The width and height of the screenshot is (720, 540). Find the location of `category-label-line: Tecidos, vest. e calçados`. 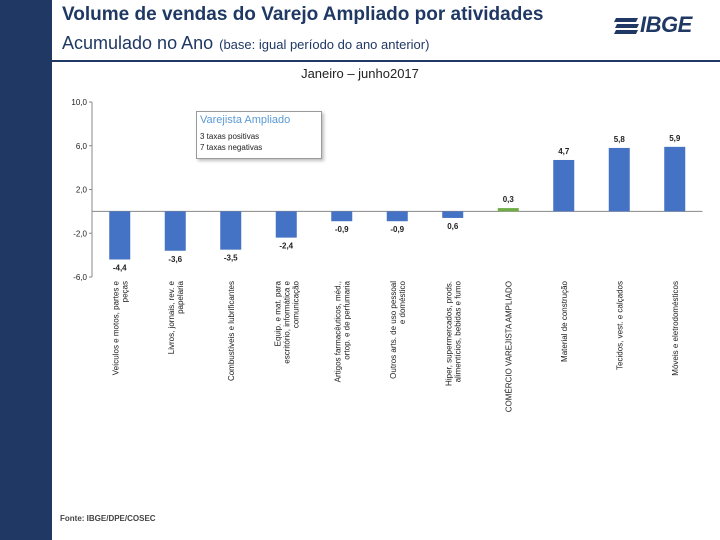

category-label-line: Tecidos, vest. e calçados is located at coordinates (619, 325).